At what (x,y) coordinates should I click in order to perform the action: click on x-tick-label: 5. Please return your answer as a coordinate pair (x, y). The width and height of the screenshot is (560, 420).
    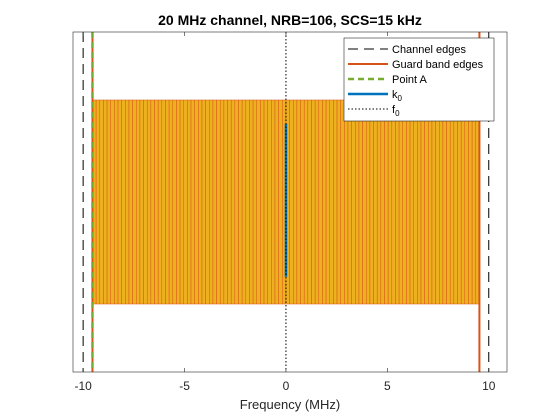
    Looking at the image, I should click on (387, 386).